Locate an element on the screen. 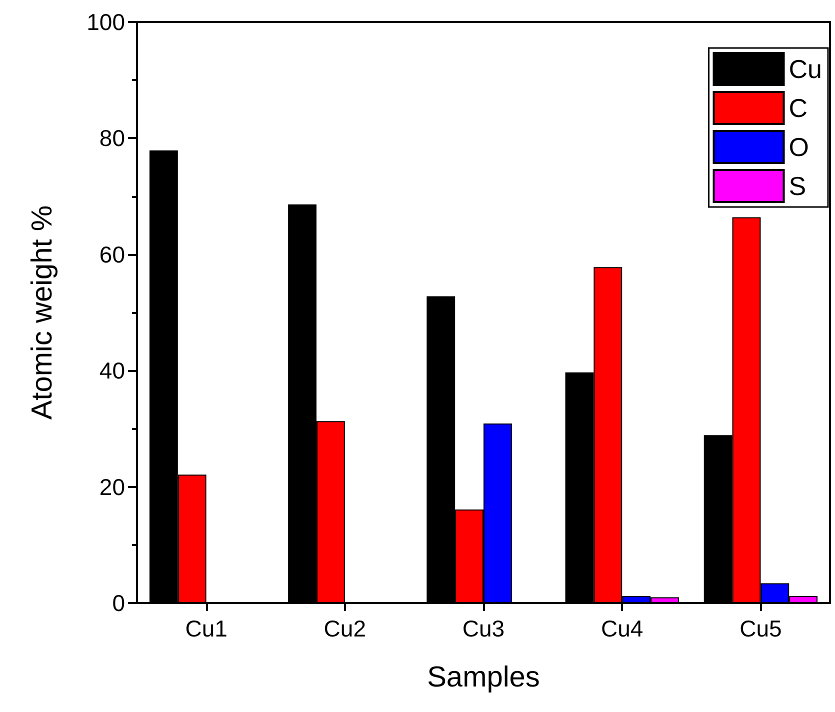 The image size is (835, 712). y-tick-label: 0 is located at coordinates (118, 603).